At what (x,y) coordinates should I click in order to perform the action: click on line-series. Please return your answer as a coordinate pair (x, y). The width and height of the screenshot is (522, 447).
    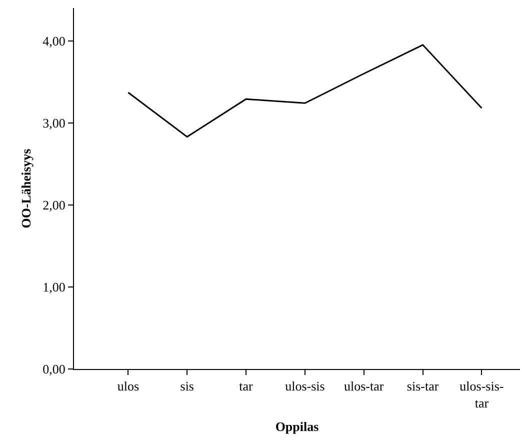
    Looking at the image, I should click on (304, 91).